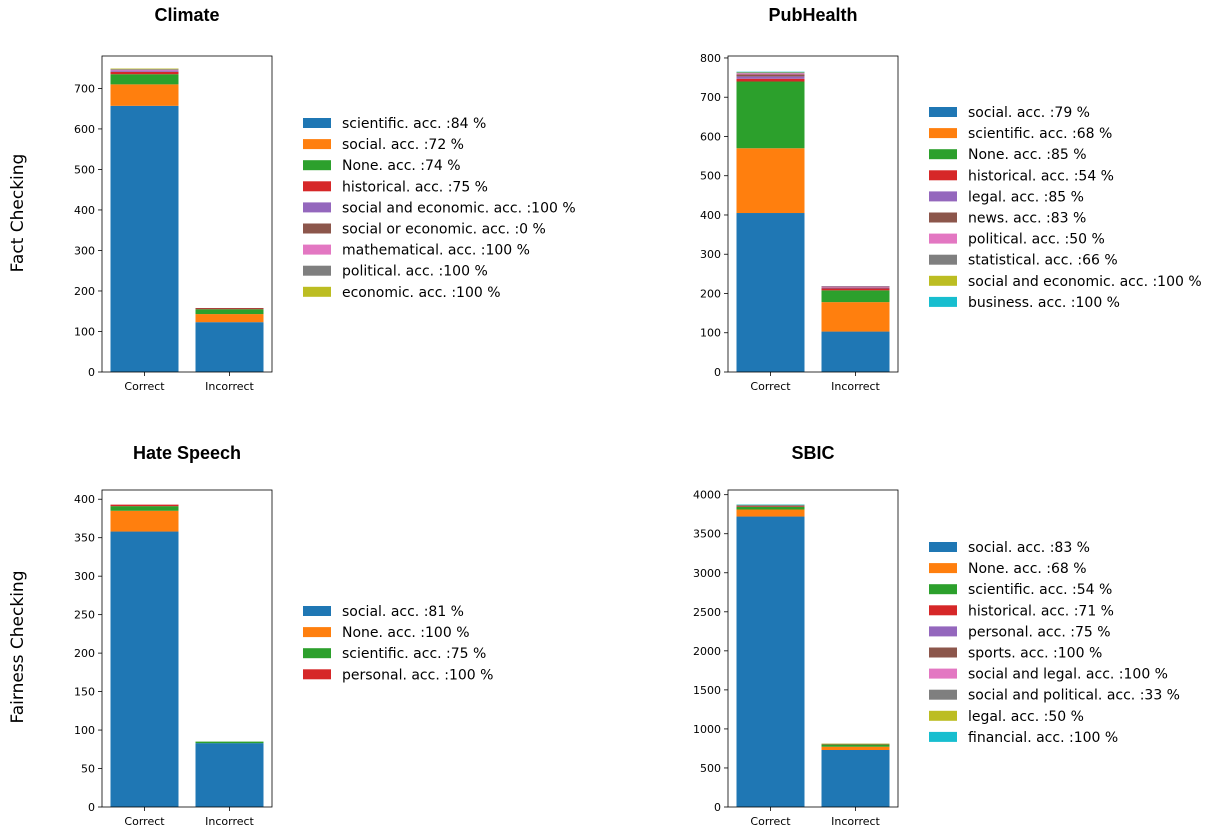 The image size is (1217, 830). Describe the element at coordinates (710, 58) in the screenshot. I see `y-tick-label: 800` at that location.